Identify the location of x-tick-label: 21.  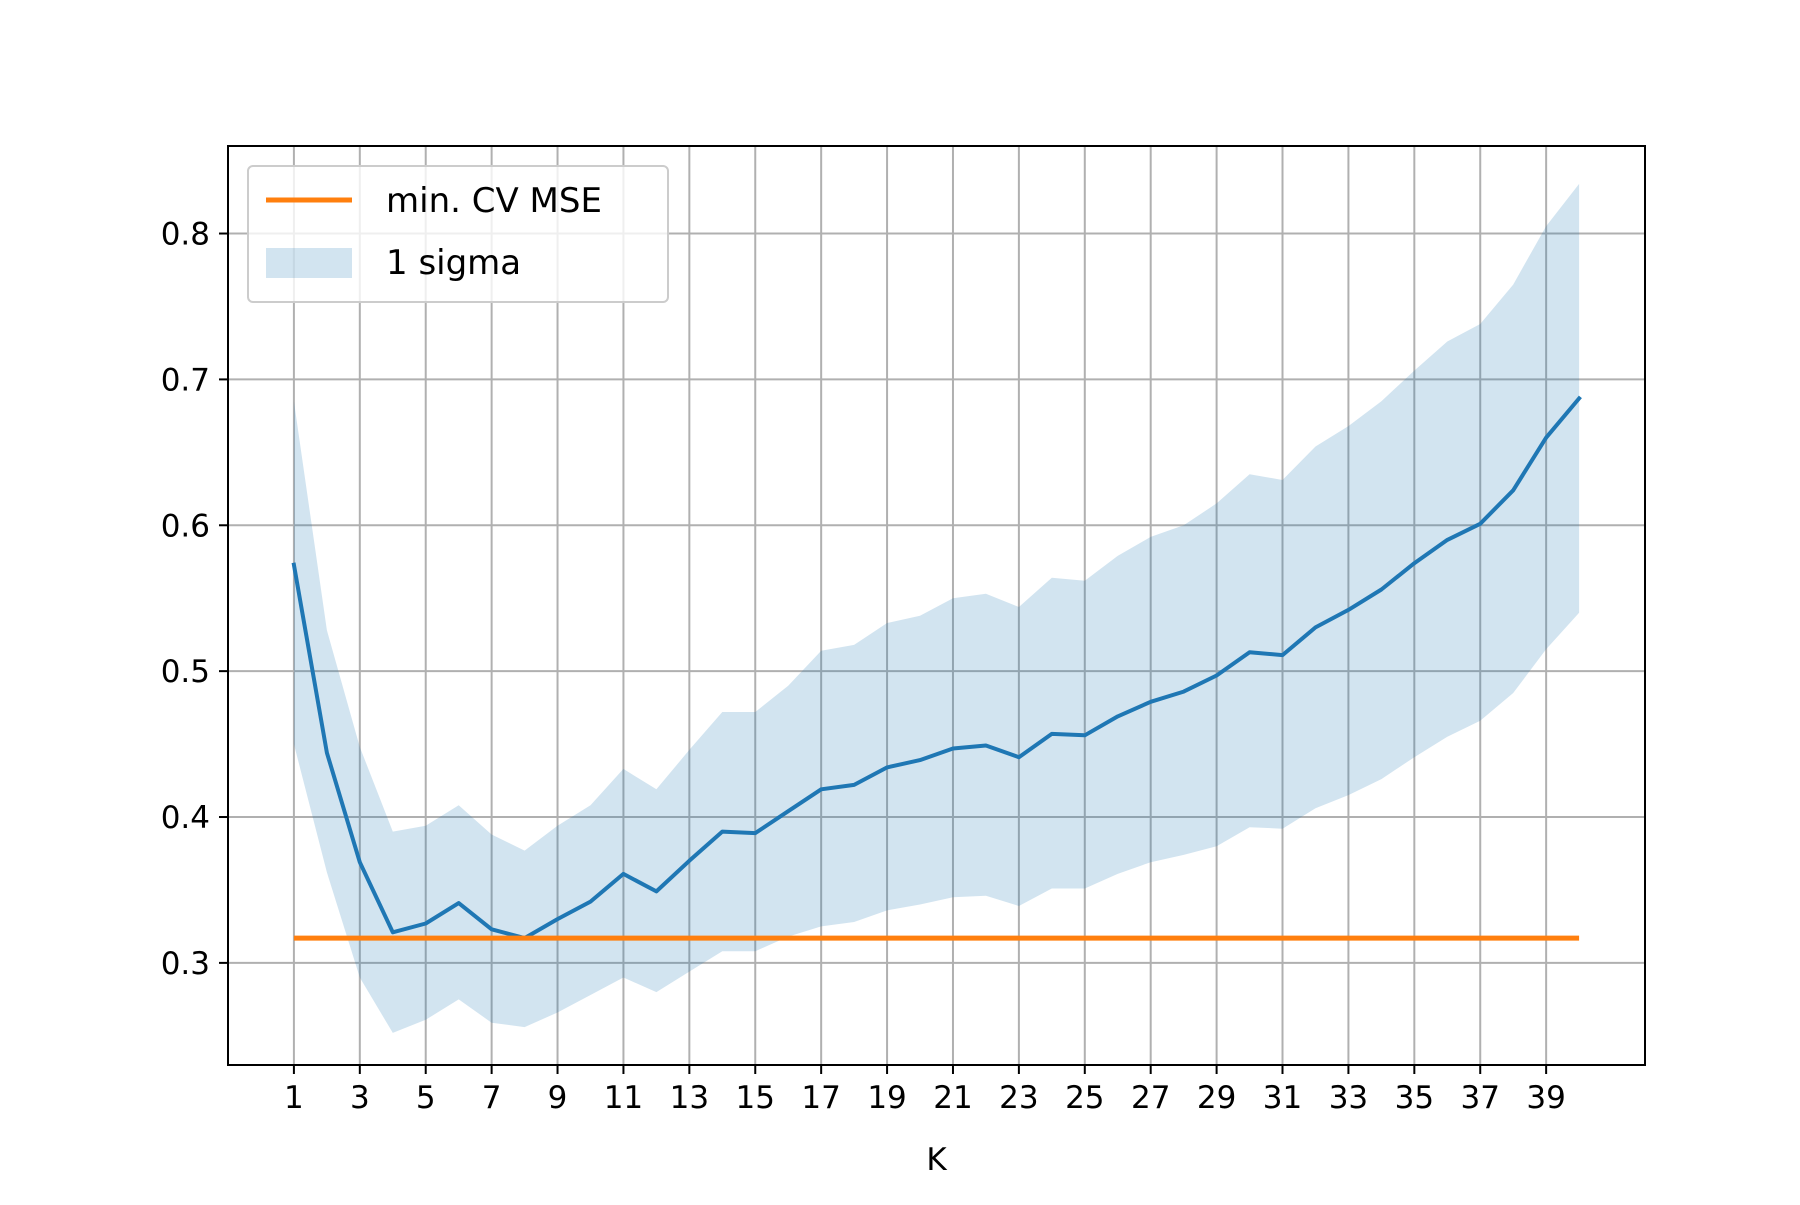
(952, 1098).